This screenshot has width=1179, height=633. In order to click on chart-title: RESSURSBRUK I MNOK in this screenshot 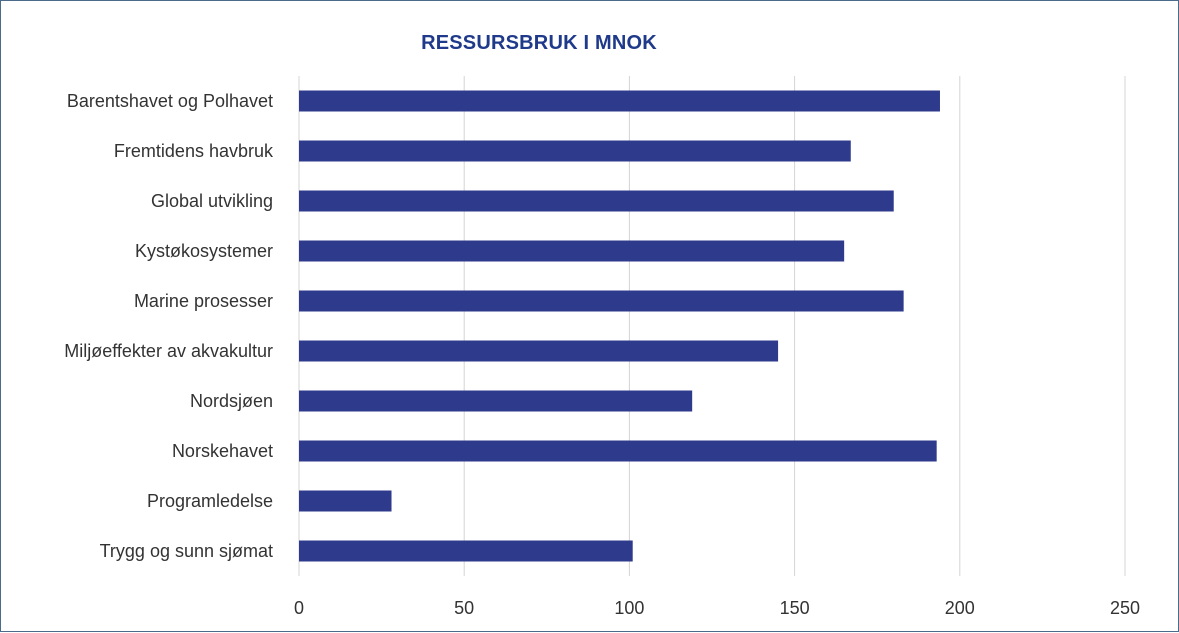, I will do `click(539, 43)`.